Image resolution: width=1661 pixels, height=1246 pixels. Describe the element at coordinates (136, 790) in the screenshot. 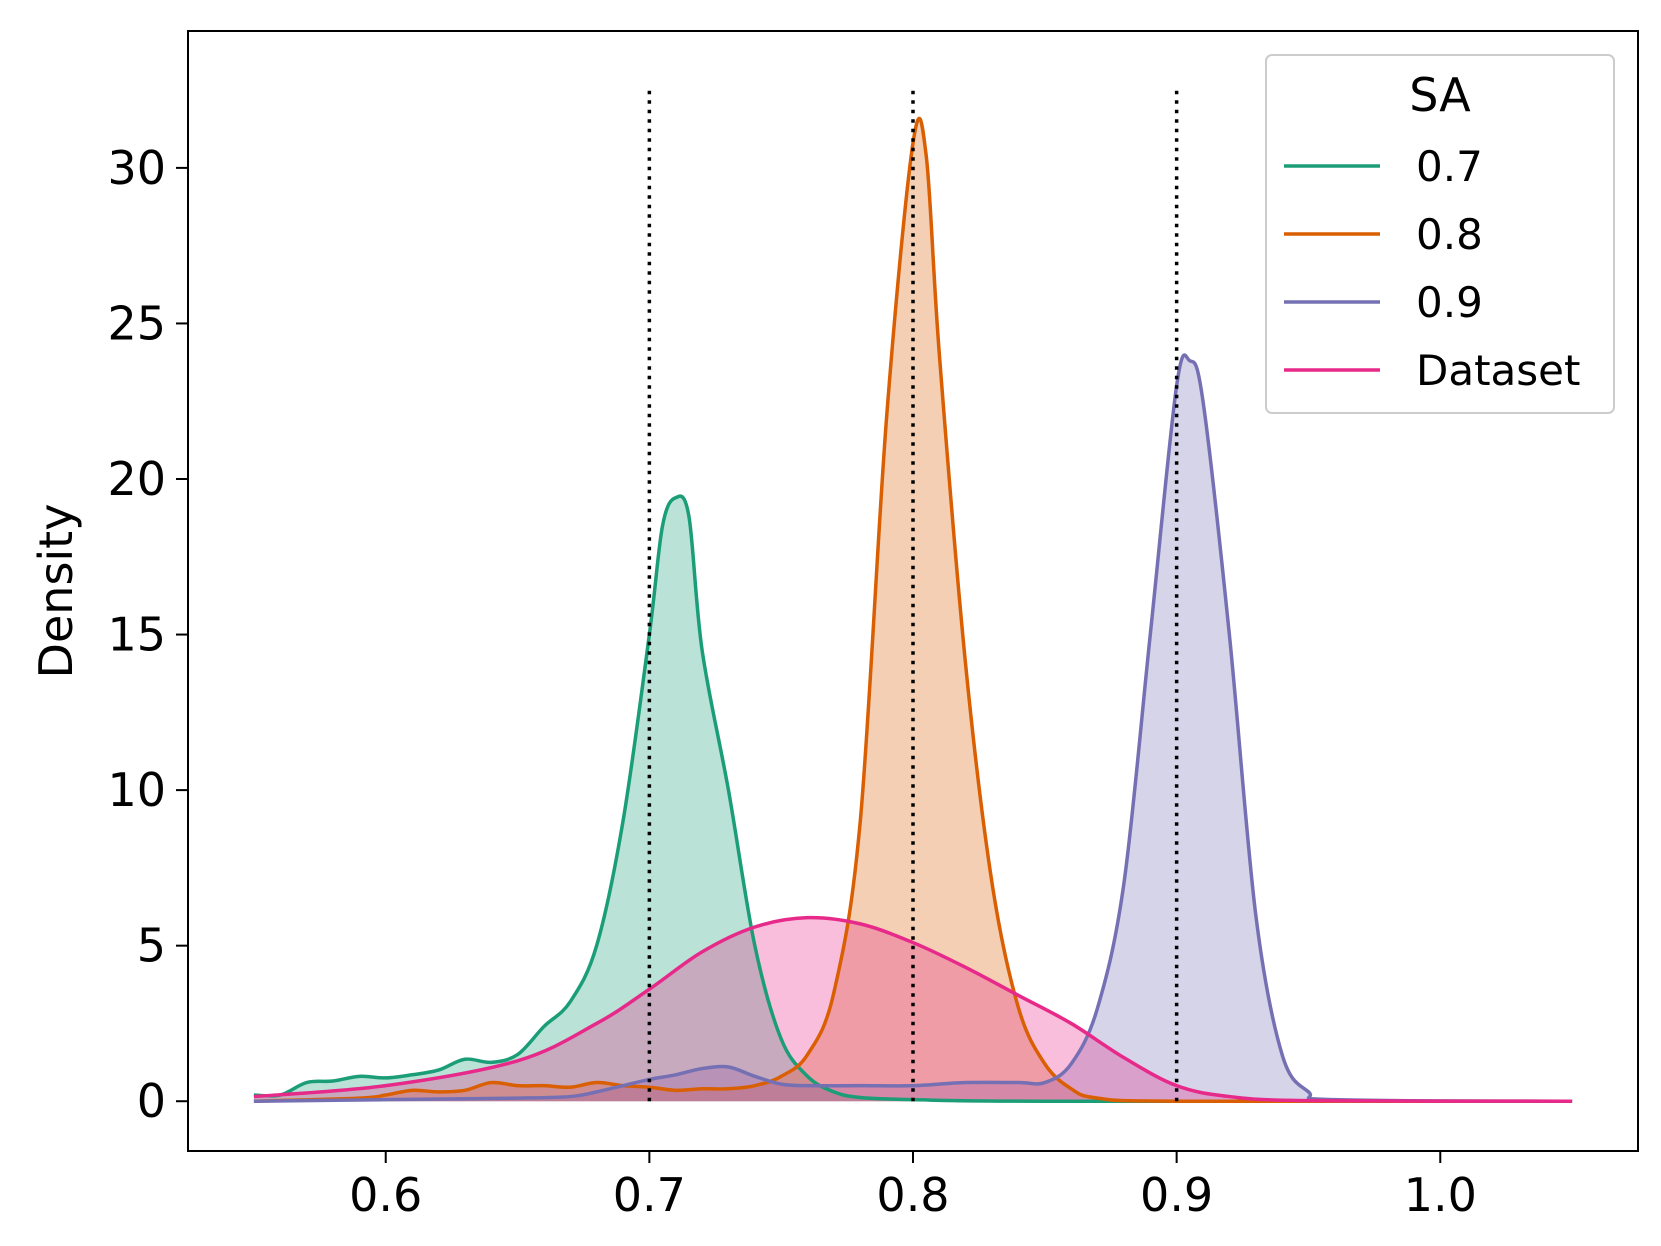

I see `y-tick-label-2: 10` at that location.